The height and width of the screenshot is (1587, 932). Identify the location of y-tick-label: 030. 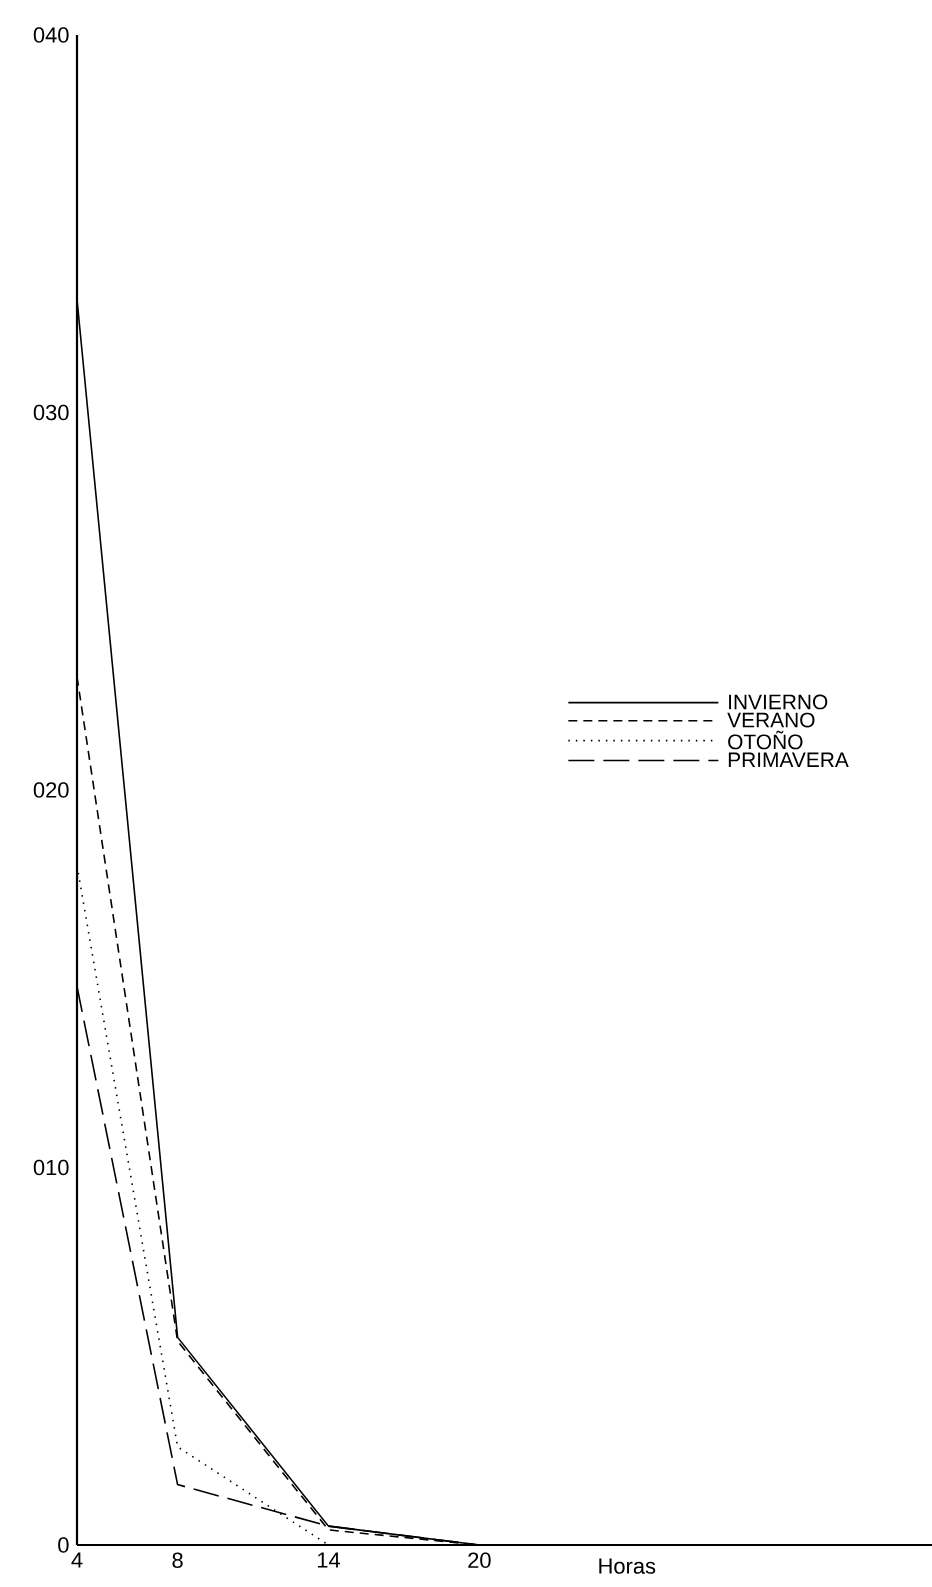
(51, 412).